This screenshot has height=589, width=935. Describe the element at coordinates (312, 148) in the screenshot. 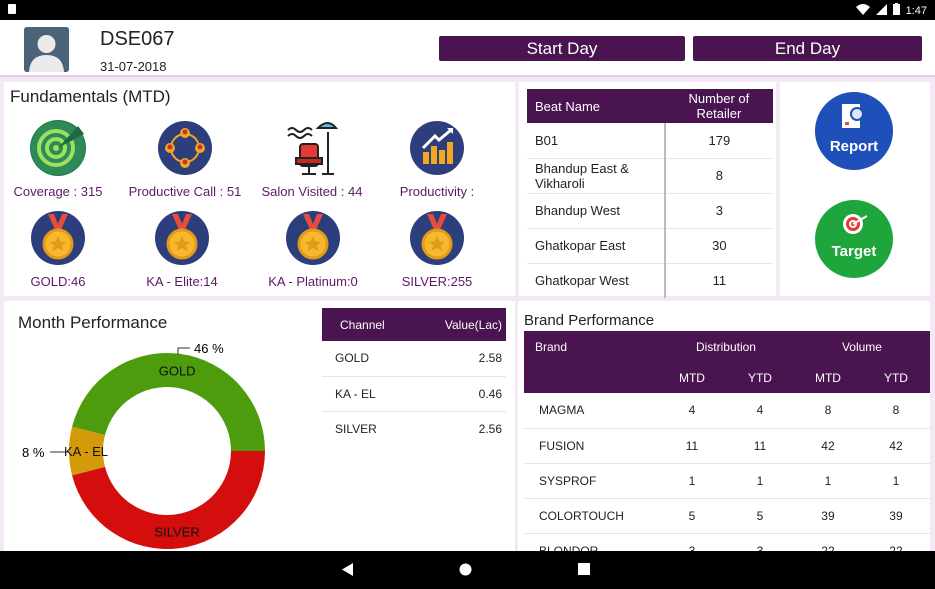

I see `salon-chair-icon` at that location.